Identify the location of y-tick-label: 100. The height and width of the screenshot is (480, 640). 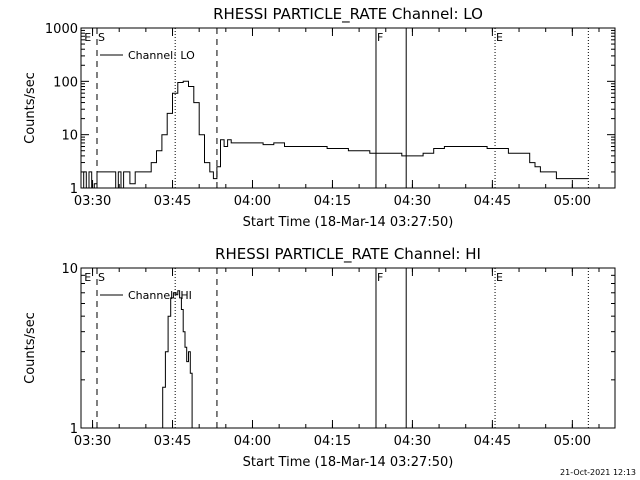
(65, 82).